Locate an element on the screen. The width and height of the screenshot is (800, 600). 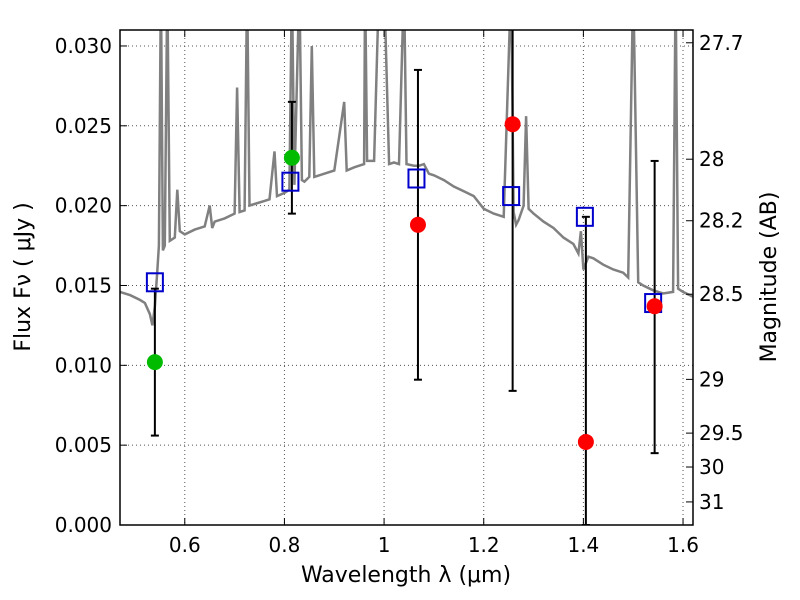
x-tick-label: 1 is located at coordinates (384, 545).